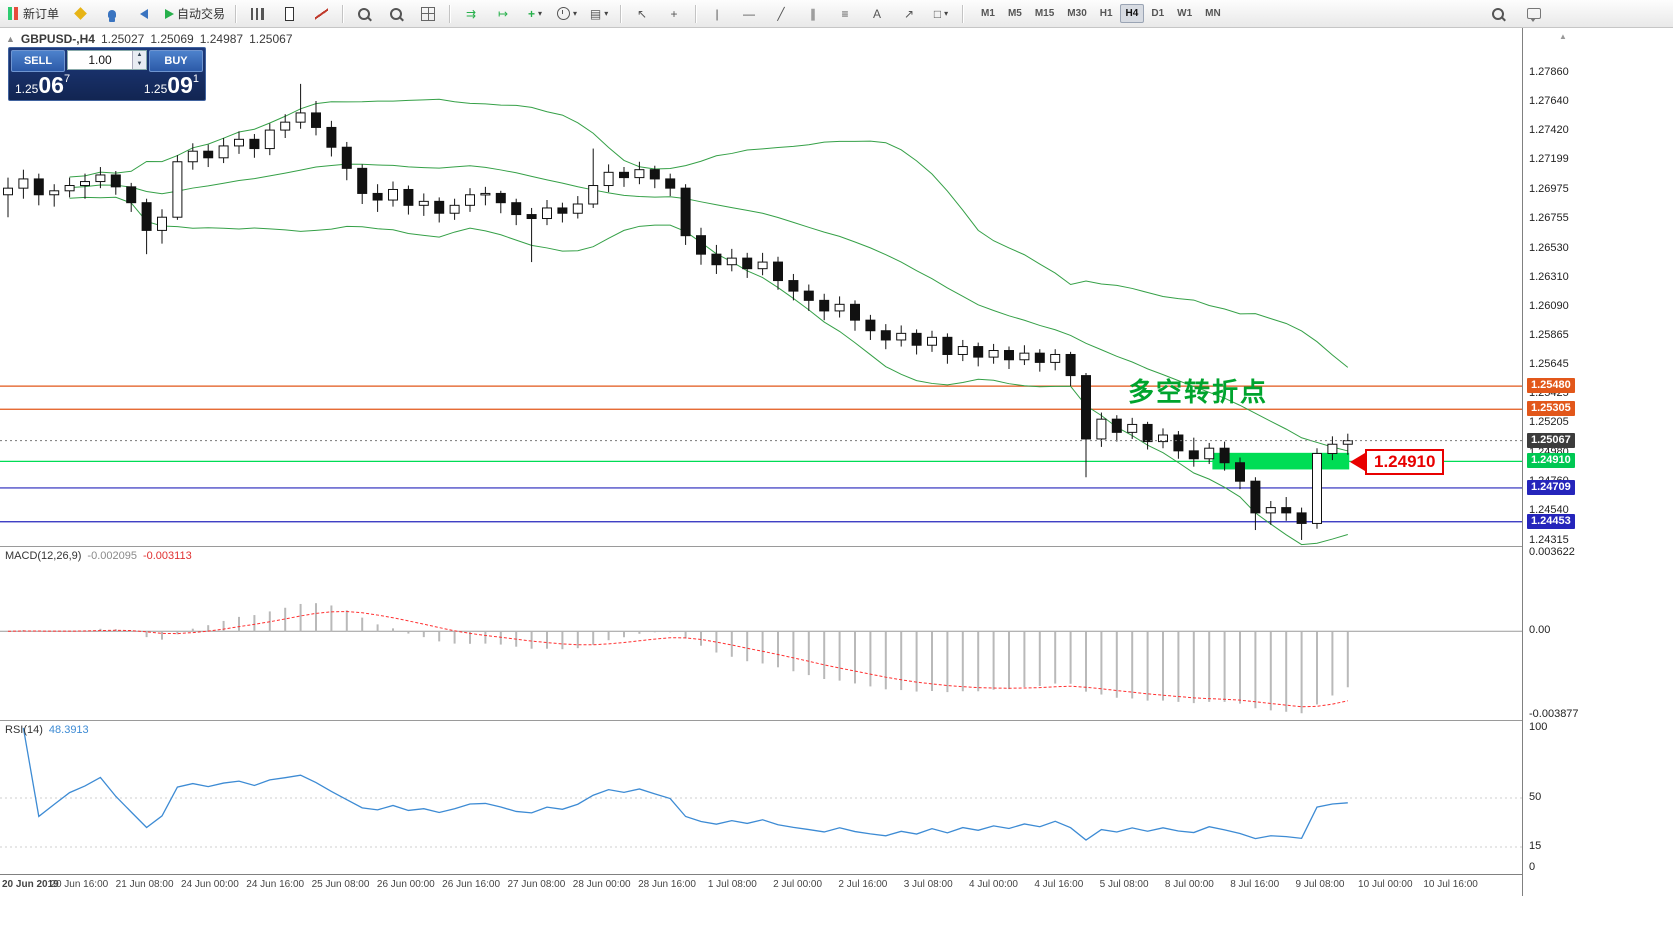 The width and height of the screenshot is (1673, 948). Describe the element at coordinates (1077, 13) in the screenshot. I see `timeframe-button-m30: M30` at that location.